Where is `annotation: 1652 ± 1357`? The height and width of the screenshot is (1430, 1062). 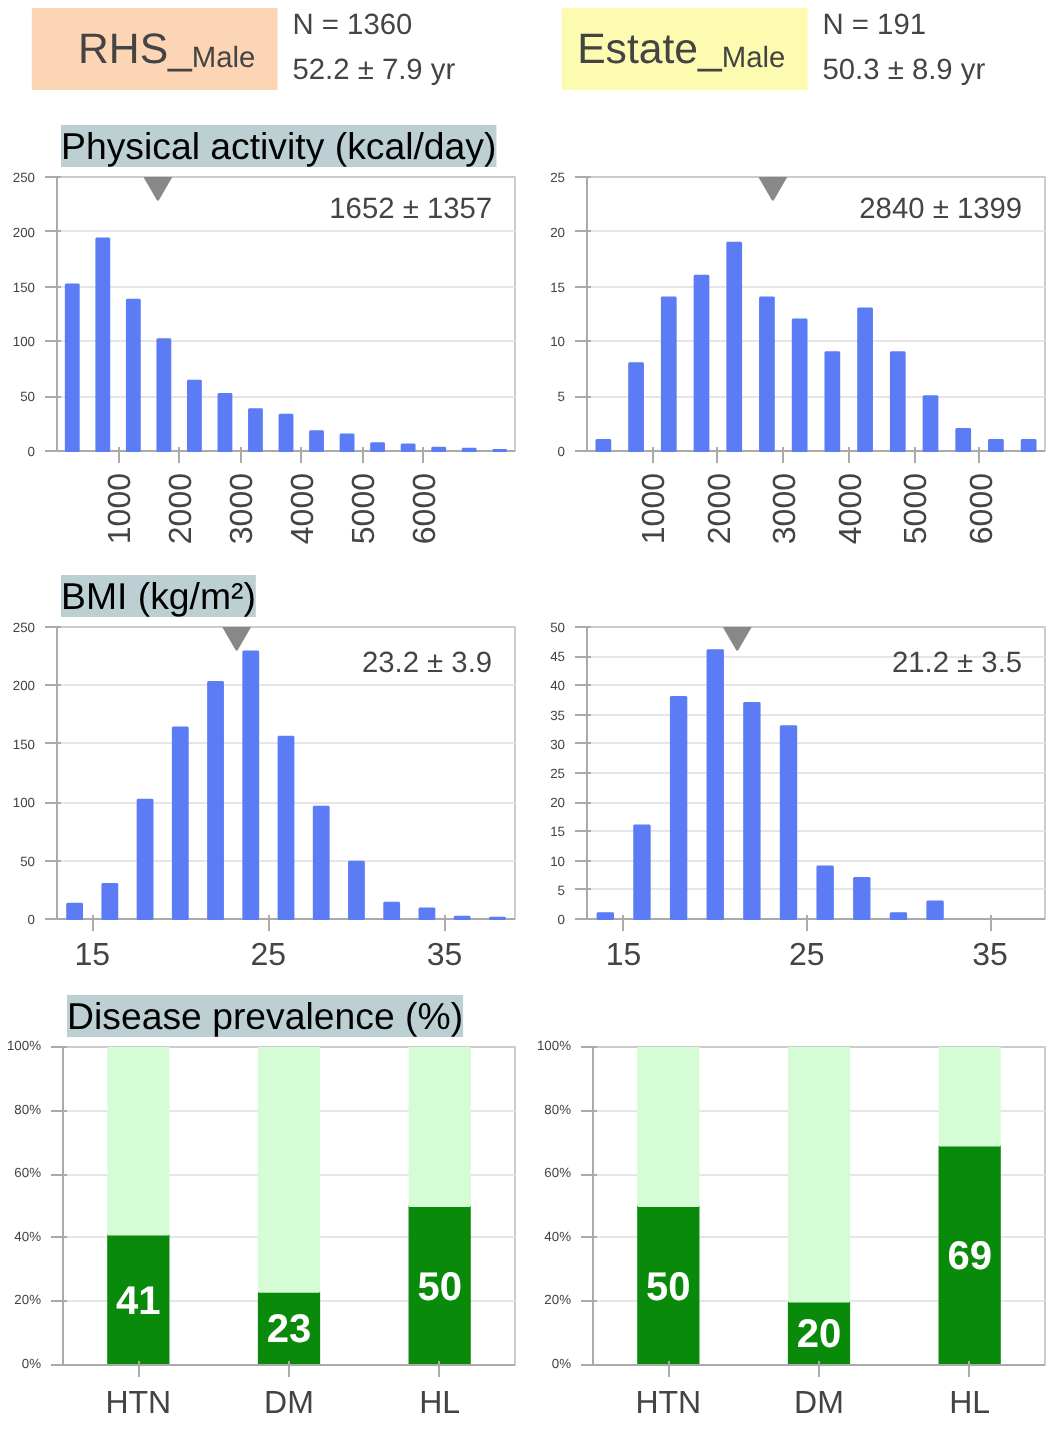
annotation: 1652 ± 1357 is located at coordinates (411, 210).